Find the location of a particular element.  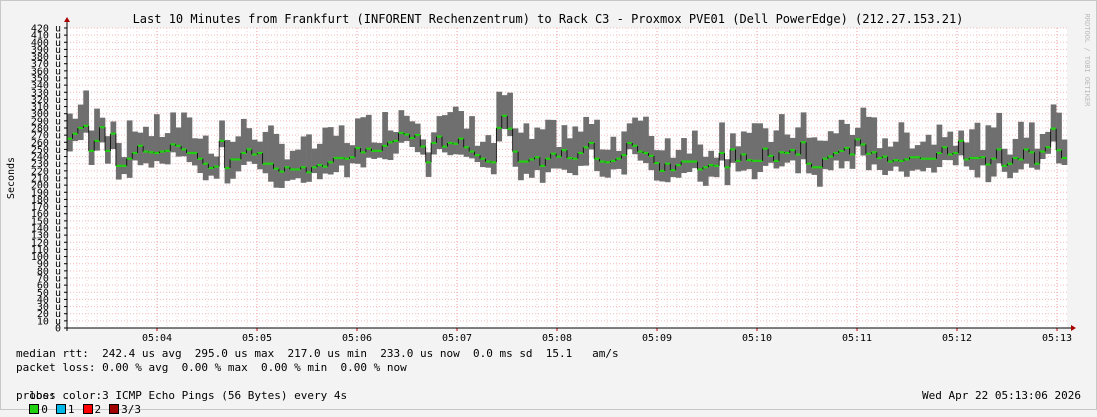

y-axis-arrow is located at coordinates (67, 19).